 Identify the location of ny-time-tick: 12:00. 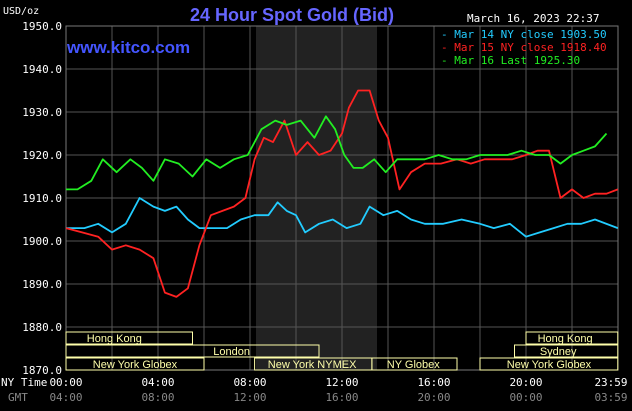
(341, 382).